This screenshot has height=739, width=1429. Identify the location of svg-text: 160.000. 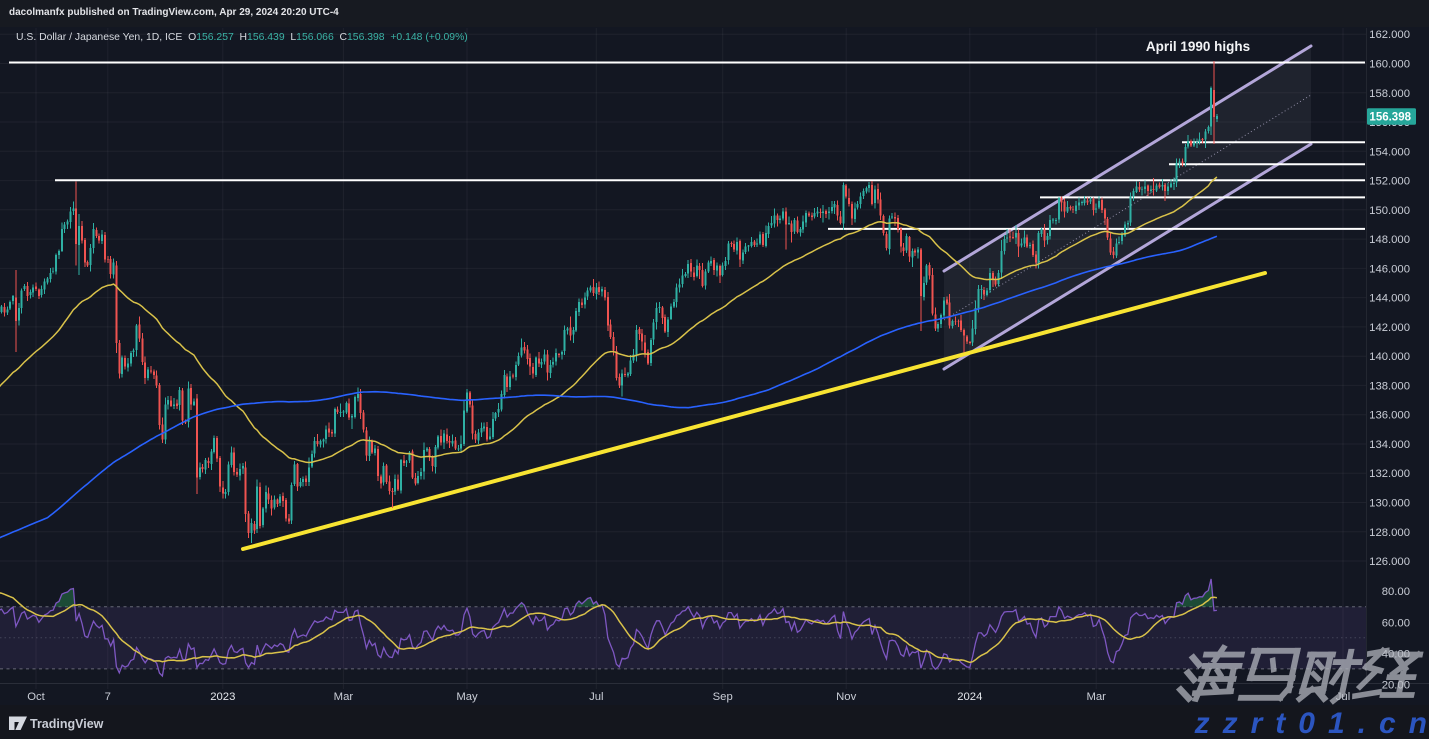
(1389, 65).